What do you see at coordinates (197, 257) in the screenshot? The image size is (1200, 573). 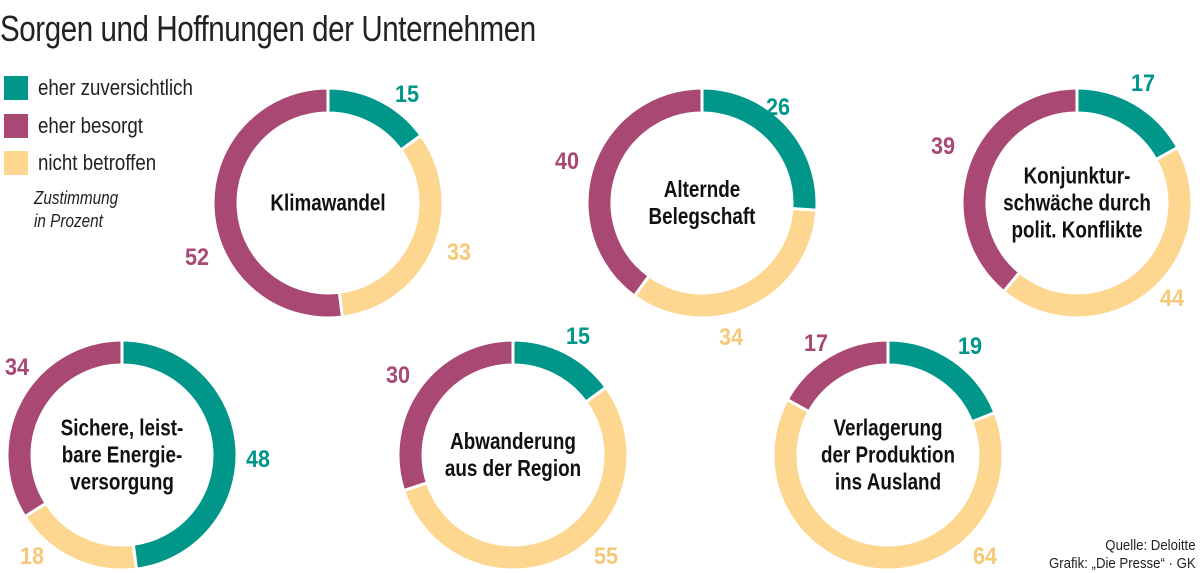 I see `value-label: 52` at bounding box center [197, 257].